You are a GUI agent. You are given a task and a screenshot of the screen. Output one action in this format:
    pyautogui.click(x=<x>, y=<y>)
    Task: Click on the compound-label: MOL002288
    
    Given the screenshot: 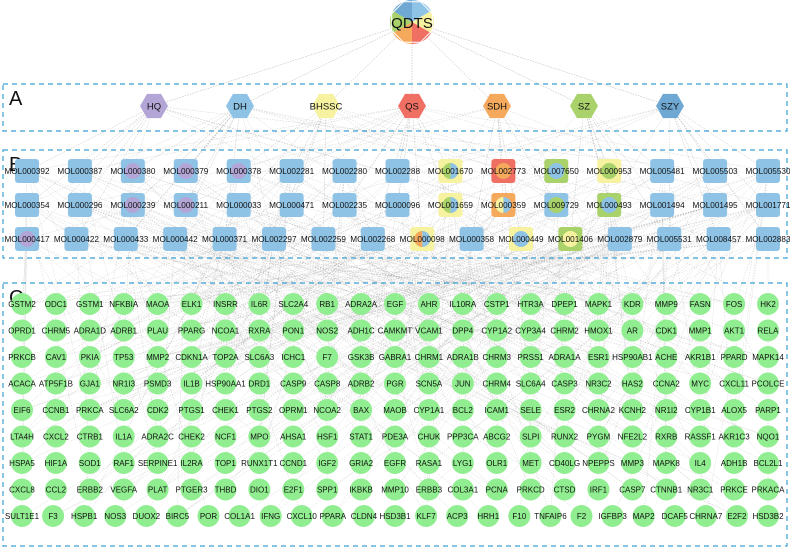 What is the action you would take?
    pyautogui.click(x=398, y=171)
    